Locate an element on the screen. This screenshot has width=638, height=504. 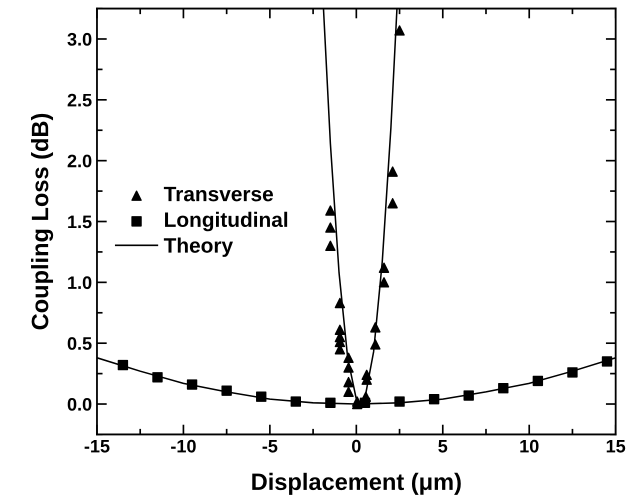
x-tick-label: -10 is located at coordinates (183, 446).